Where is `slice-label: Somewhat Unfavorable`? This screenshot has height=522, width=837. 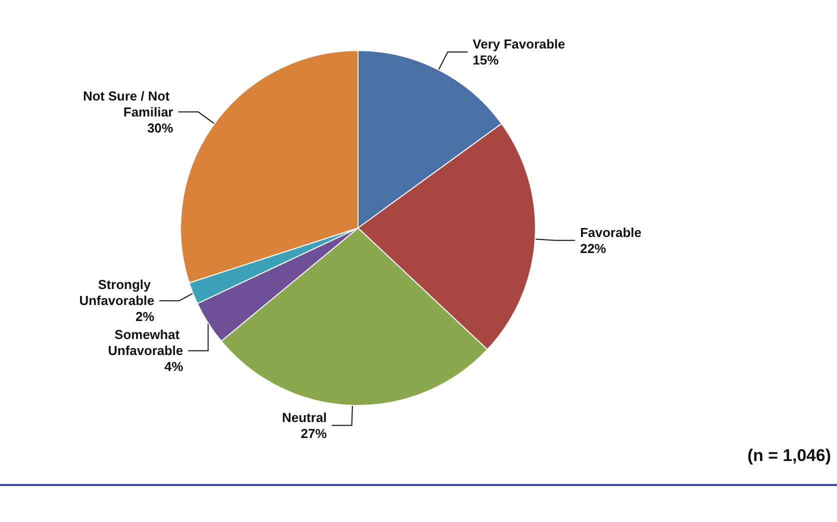 slice-label: Somewhat Unfavorable is located at coordinates (146, 342).